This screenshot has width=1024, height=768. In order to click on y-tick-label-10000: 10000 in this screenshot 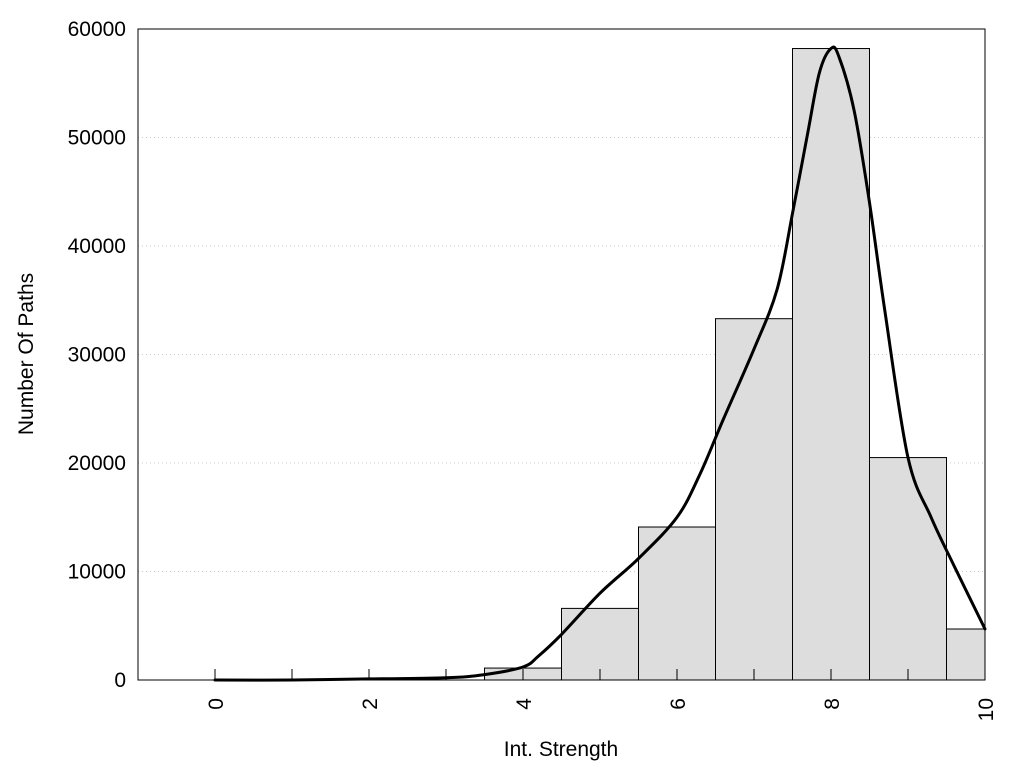, I will do `click(97, 572)`.